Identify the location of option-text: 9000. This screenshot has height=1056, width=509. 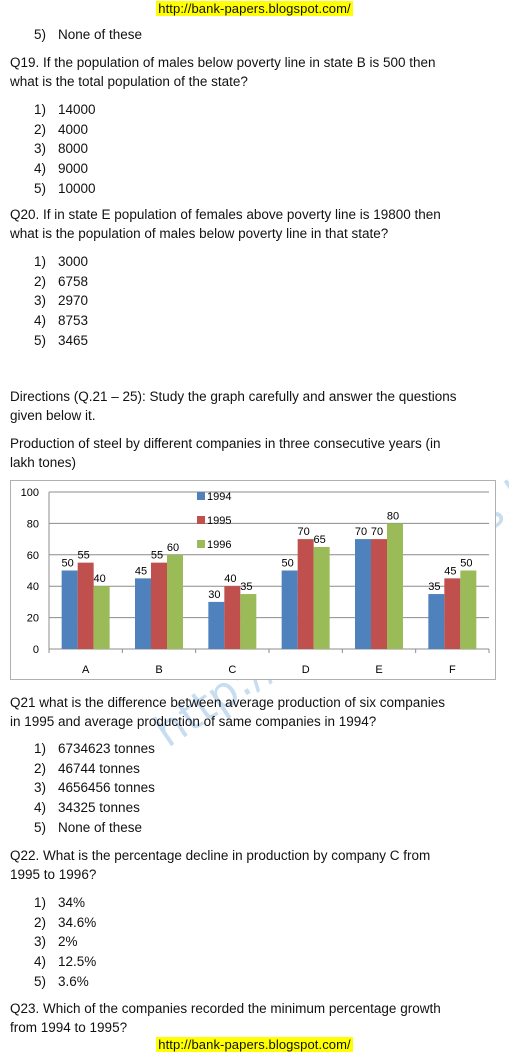
(73, 169).